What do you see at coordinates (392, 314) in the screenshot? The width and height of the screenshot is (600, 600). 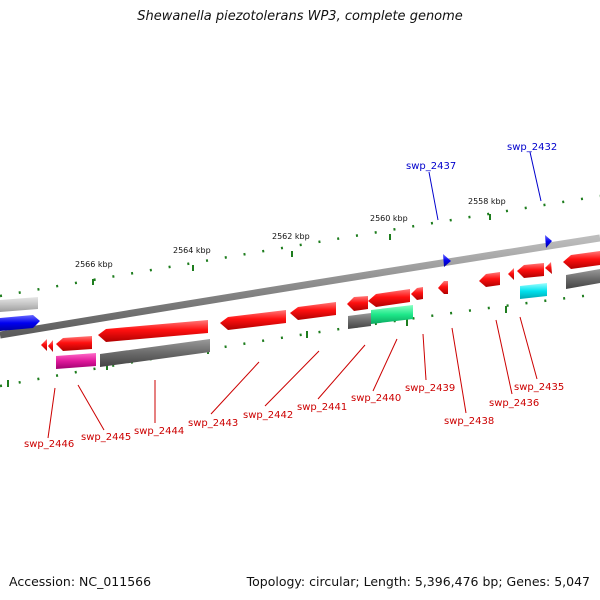 I see `feature-green` at bounding box center [392, 314].